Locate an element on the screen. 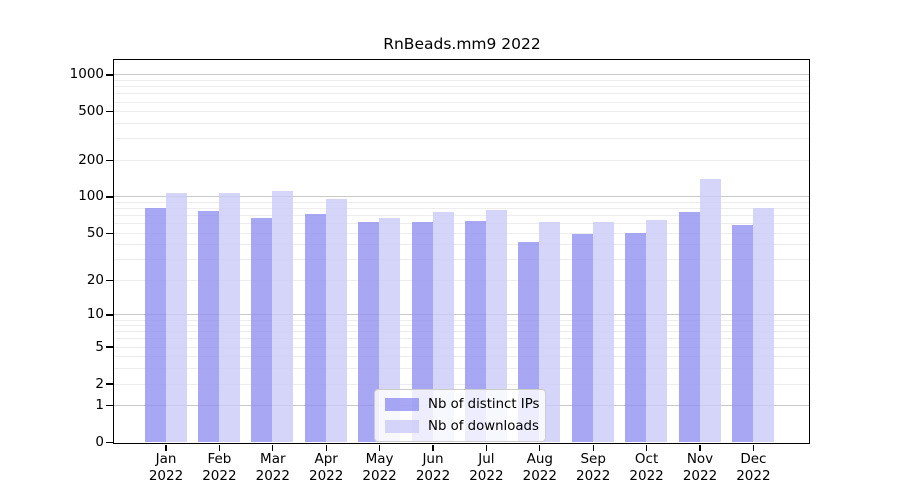 This screenshot has height=500, width=900. bar-may-distinct-ips is located at coordinates (369, 331).